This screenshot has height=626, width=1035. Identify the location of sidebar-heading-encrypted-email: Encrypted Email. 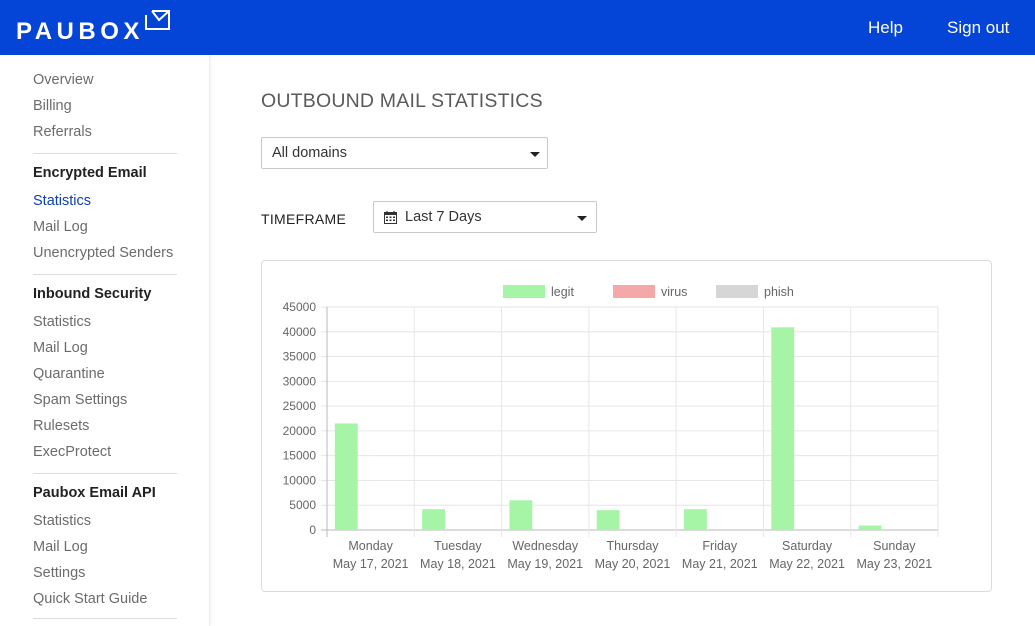
(90, 173).